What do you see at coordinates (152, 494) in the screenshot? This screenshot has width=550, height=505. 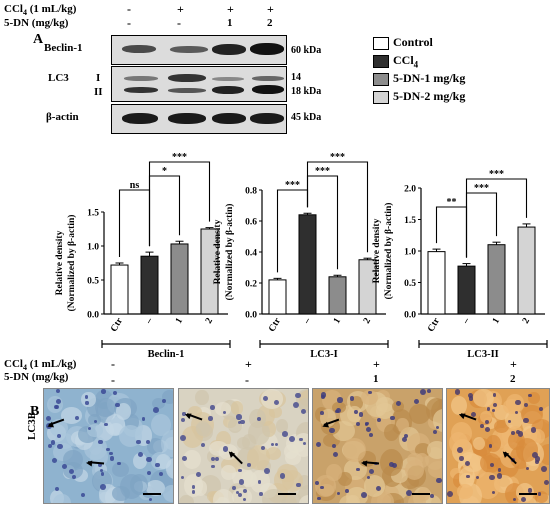 I see `scale-bar` at bounding box center [152, 494].